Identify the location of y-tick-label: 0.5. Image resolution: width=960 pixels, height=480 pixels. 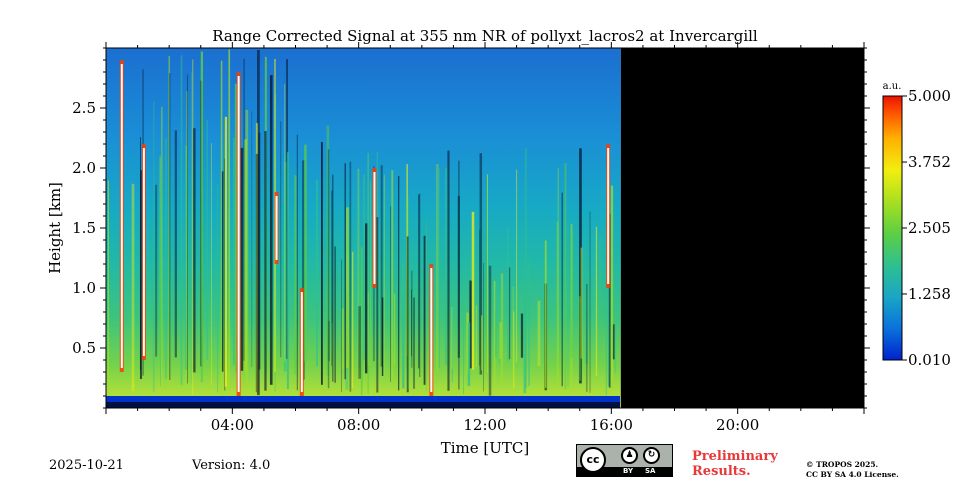
(84, 348).